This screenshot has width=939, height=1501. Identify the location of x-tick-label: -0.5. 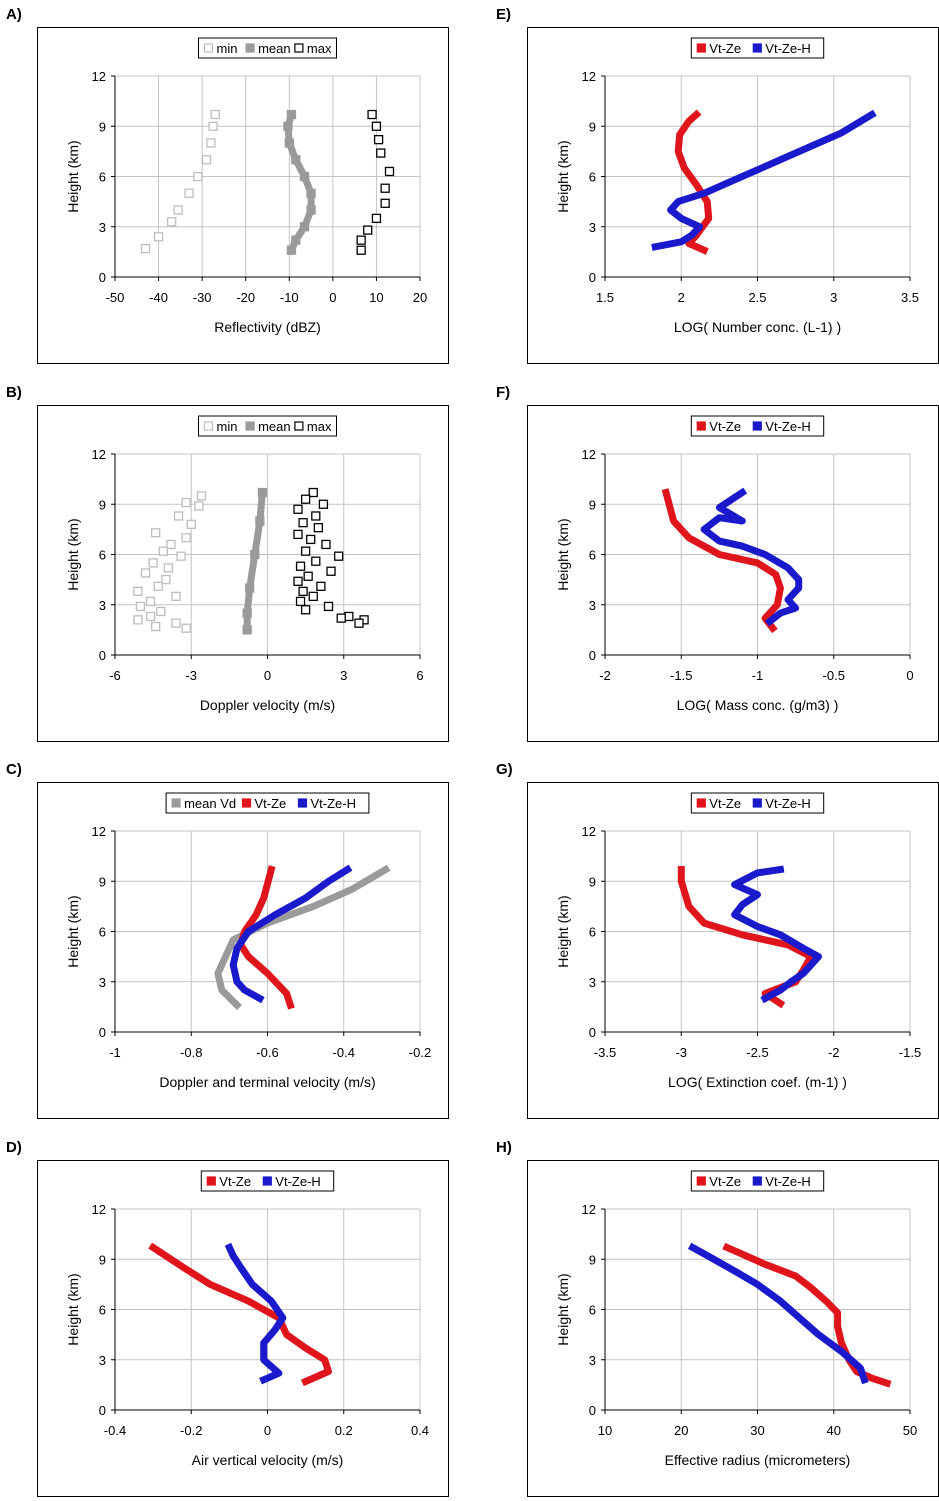
(834, 675).